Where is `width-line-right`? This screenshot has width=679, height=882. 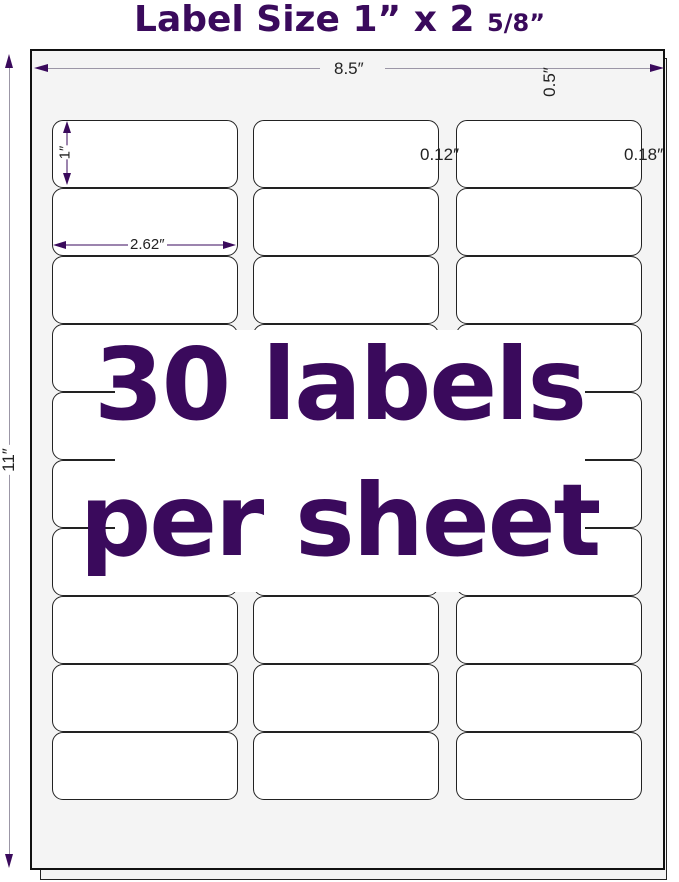 width-line-right is located at coordinates (521, 68).